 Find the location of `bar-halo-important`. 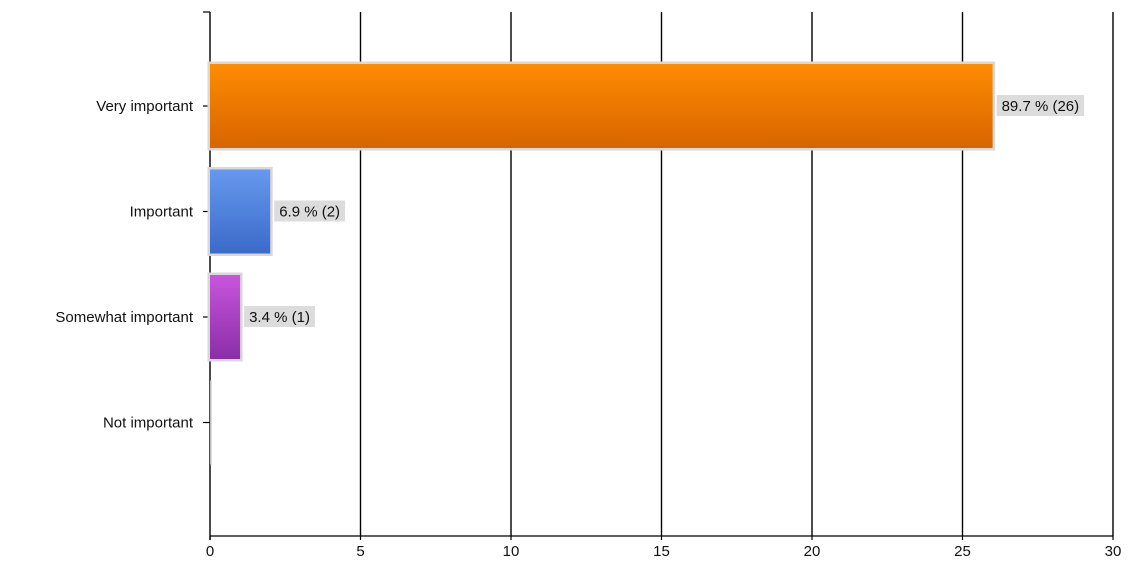

bar-halo-important is located at coordinates (240, 211).